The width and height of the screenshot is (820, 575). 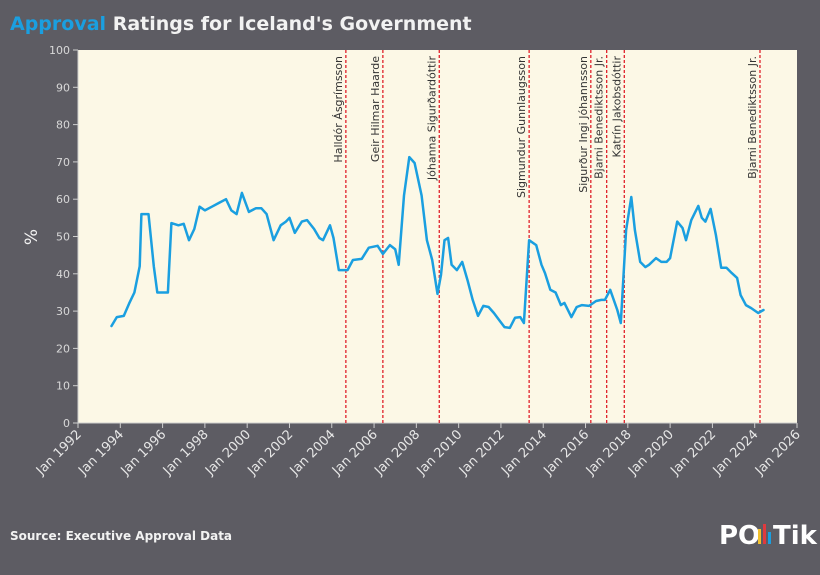 What do you see at coordinates (583, 124) in the screenshot?
I see `annotation-label: Sigurður Ingi Jóhannsson` at bounding box center [583, 124].